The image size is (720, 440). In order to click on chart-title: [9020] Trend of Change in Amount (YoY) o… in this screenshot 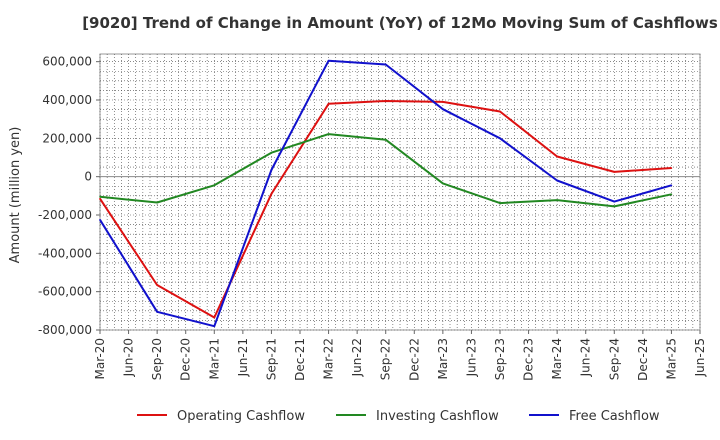, I will do `click(400, 23)`.